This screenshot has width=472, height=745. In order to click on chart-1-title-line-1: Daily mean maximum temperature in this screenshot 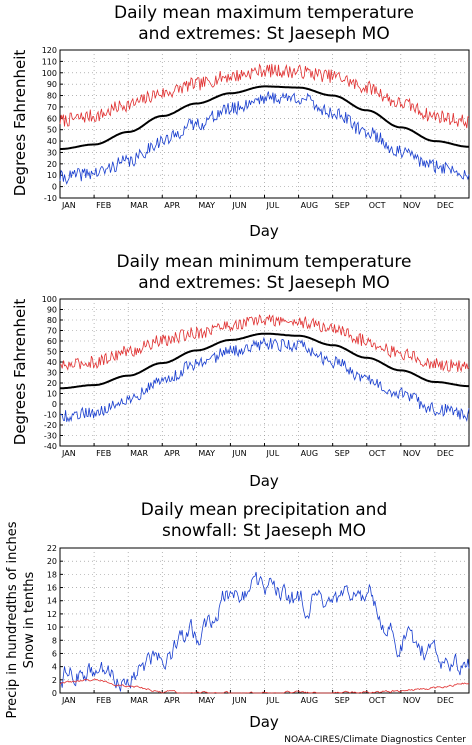, I will do `click(264, 13)`.